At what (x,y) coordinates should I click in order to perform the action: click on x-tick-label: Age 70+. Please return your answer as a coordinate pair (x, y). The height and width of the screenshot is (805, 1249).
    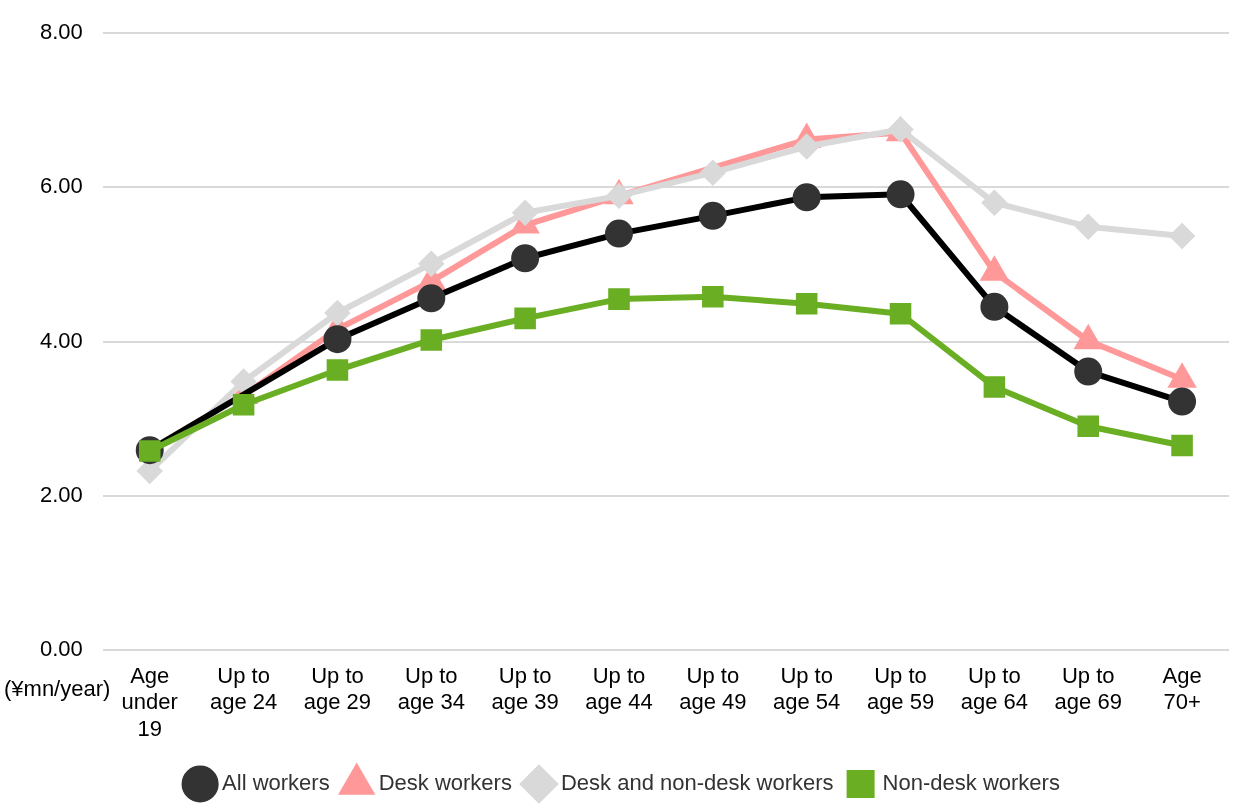
    Looking at the image, I should click on (1182, 689).